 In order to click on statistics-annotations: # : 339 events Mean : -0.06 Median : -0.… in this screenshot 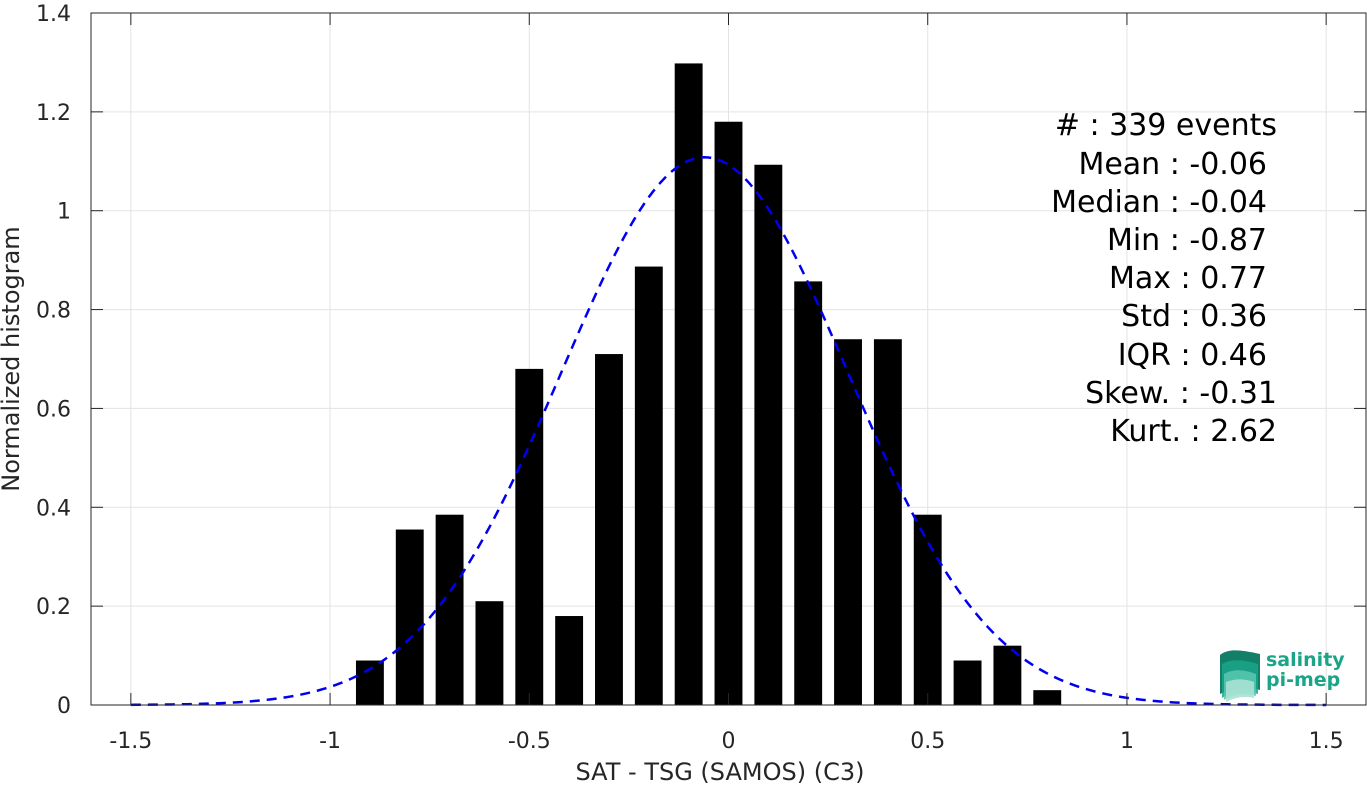, I will do `click(1164, 278)`.